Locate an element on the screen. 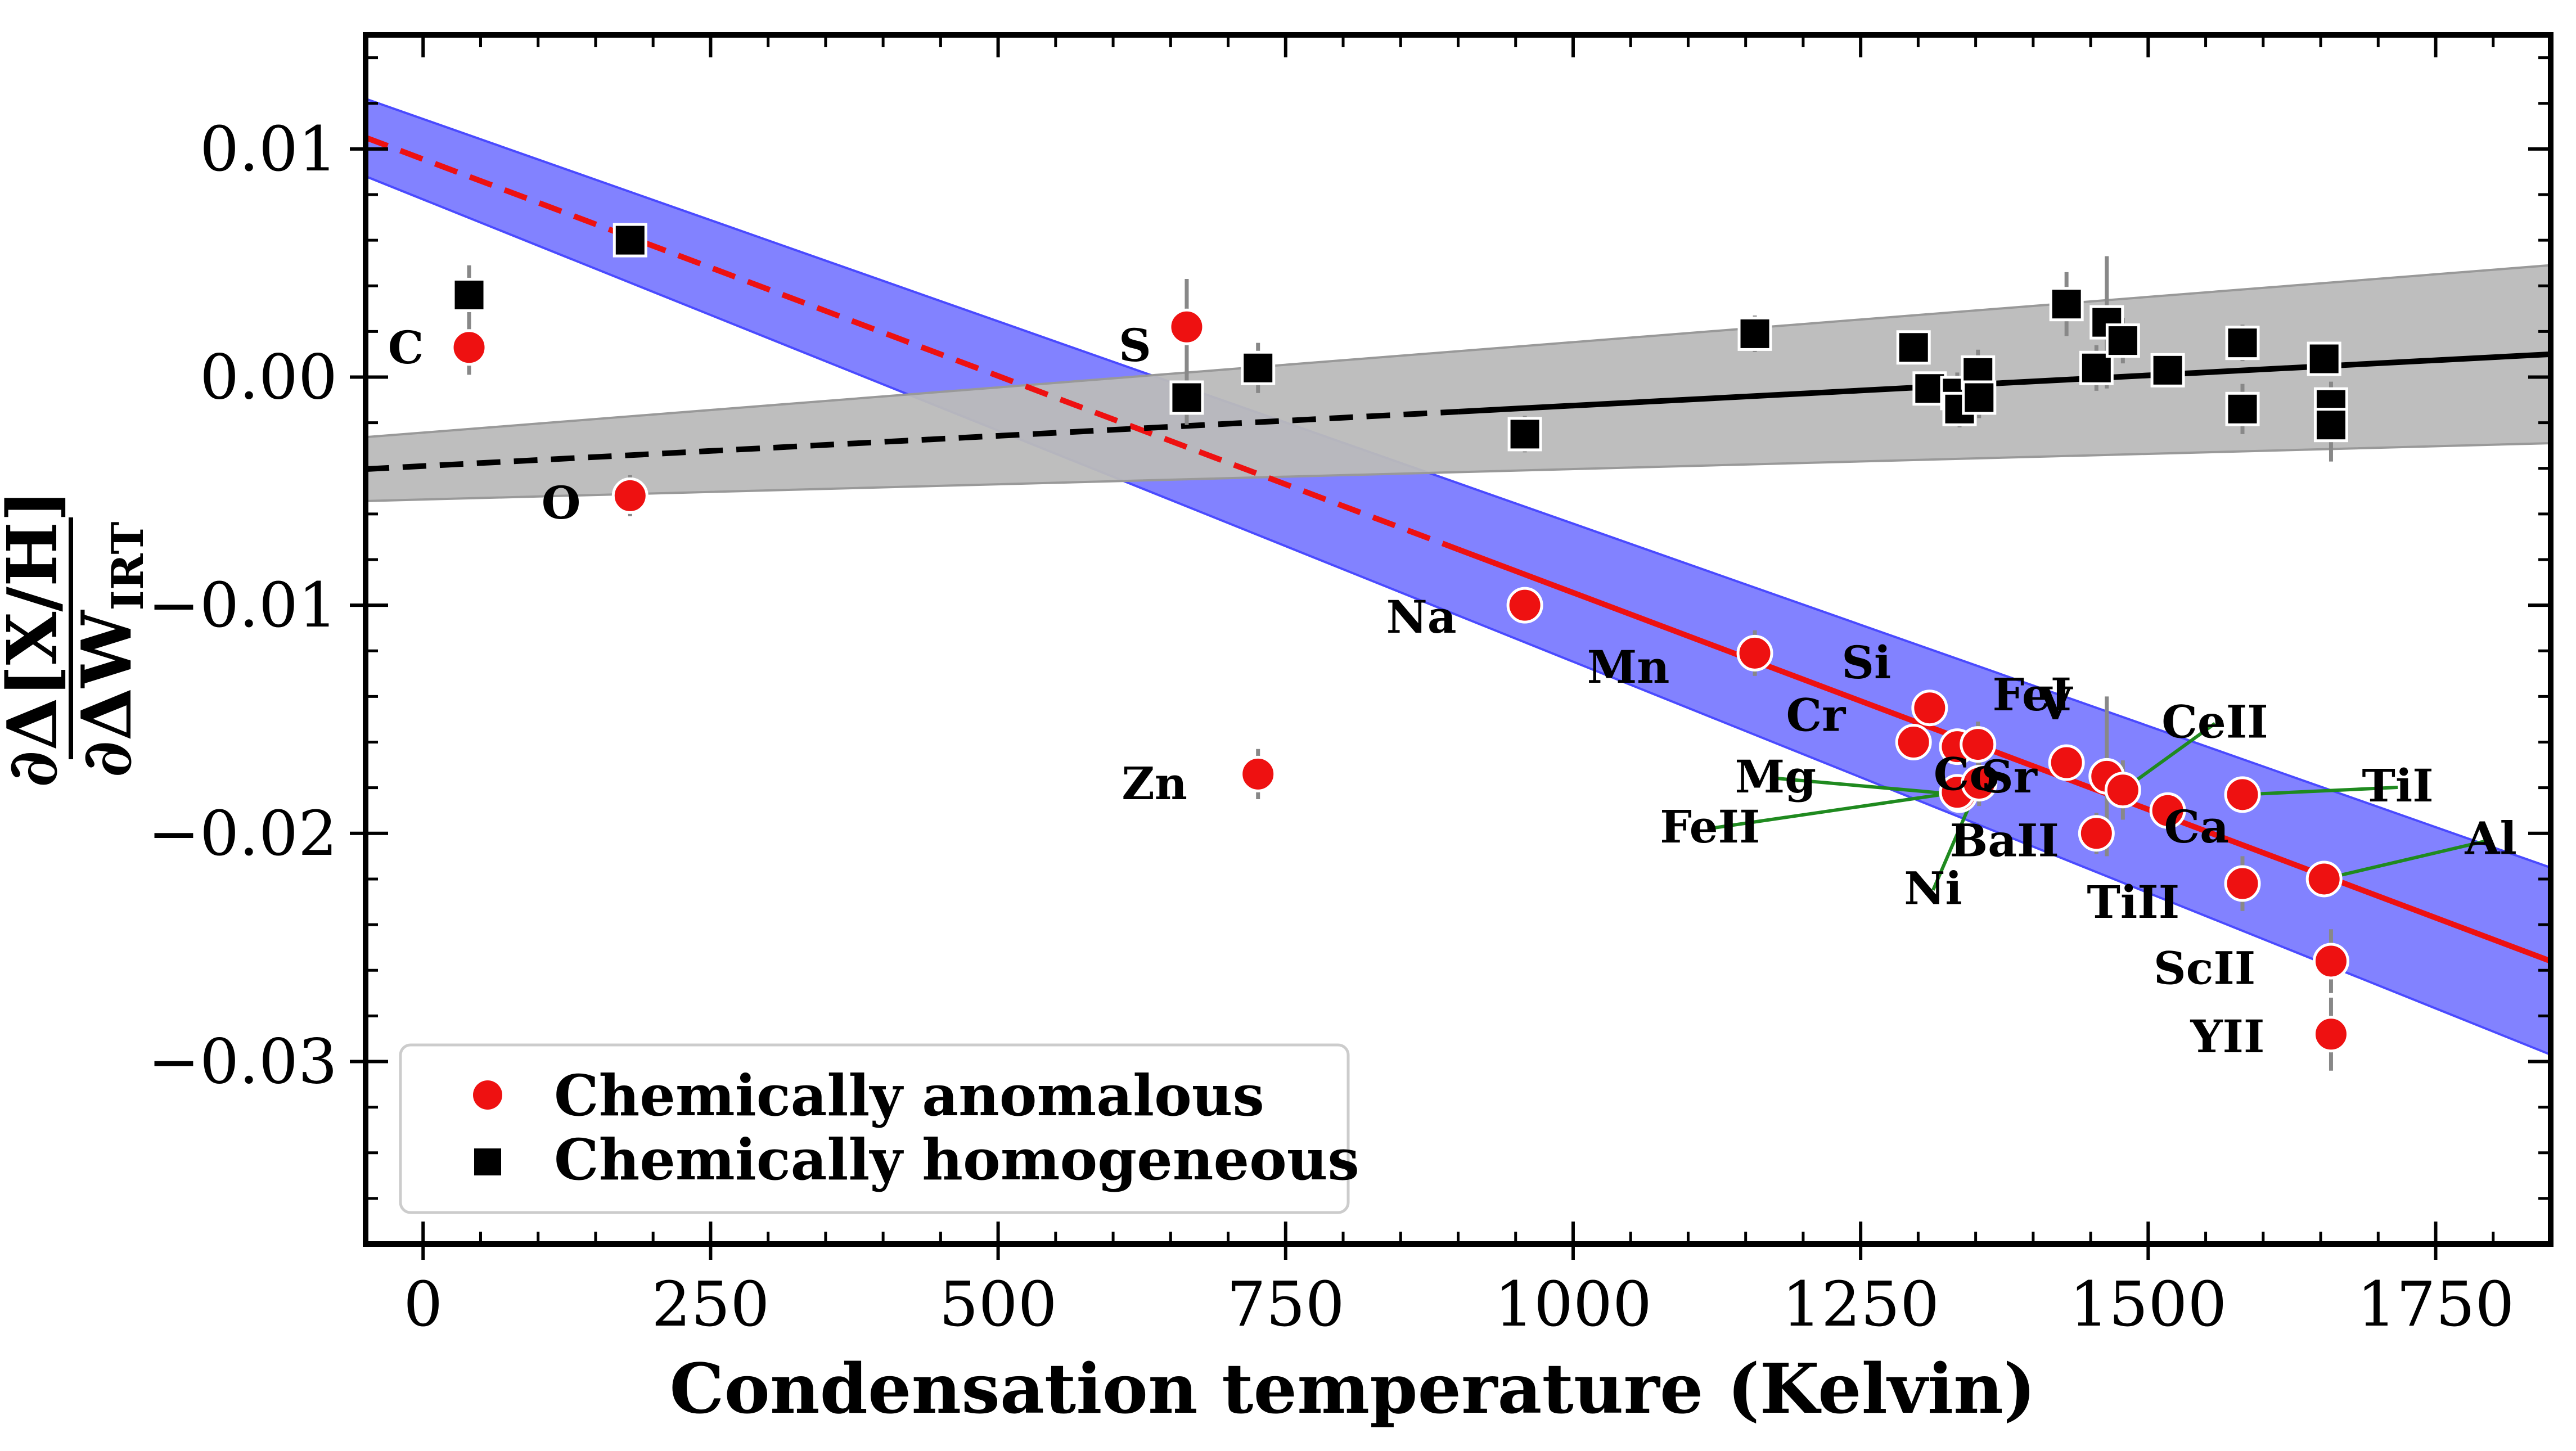 This screenshot has height=1451, width=2576. anomalous-point-co is located at coordinates (1979, 745).